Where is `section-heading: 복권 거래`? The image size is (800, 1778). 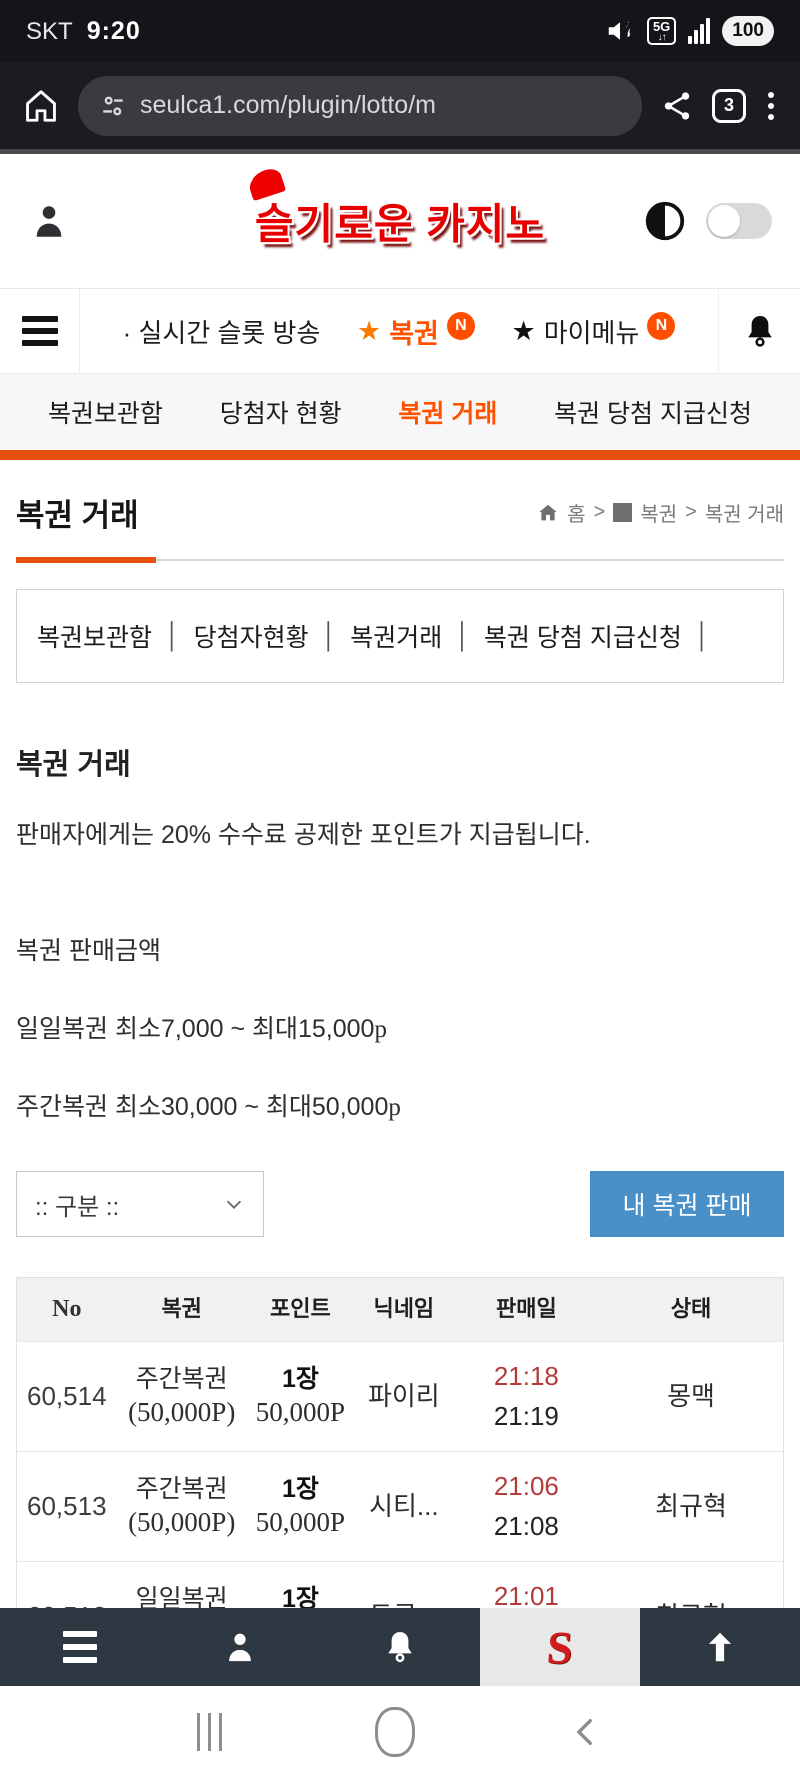 section-heading: 복권 거래 is located at coordinates (73, 765).